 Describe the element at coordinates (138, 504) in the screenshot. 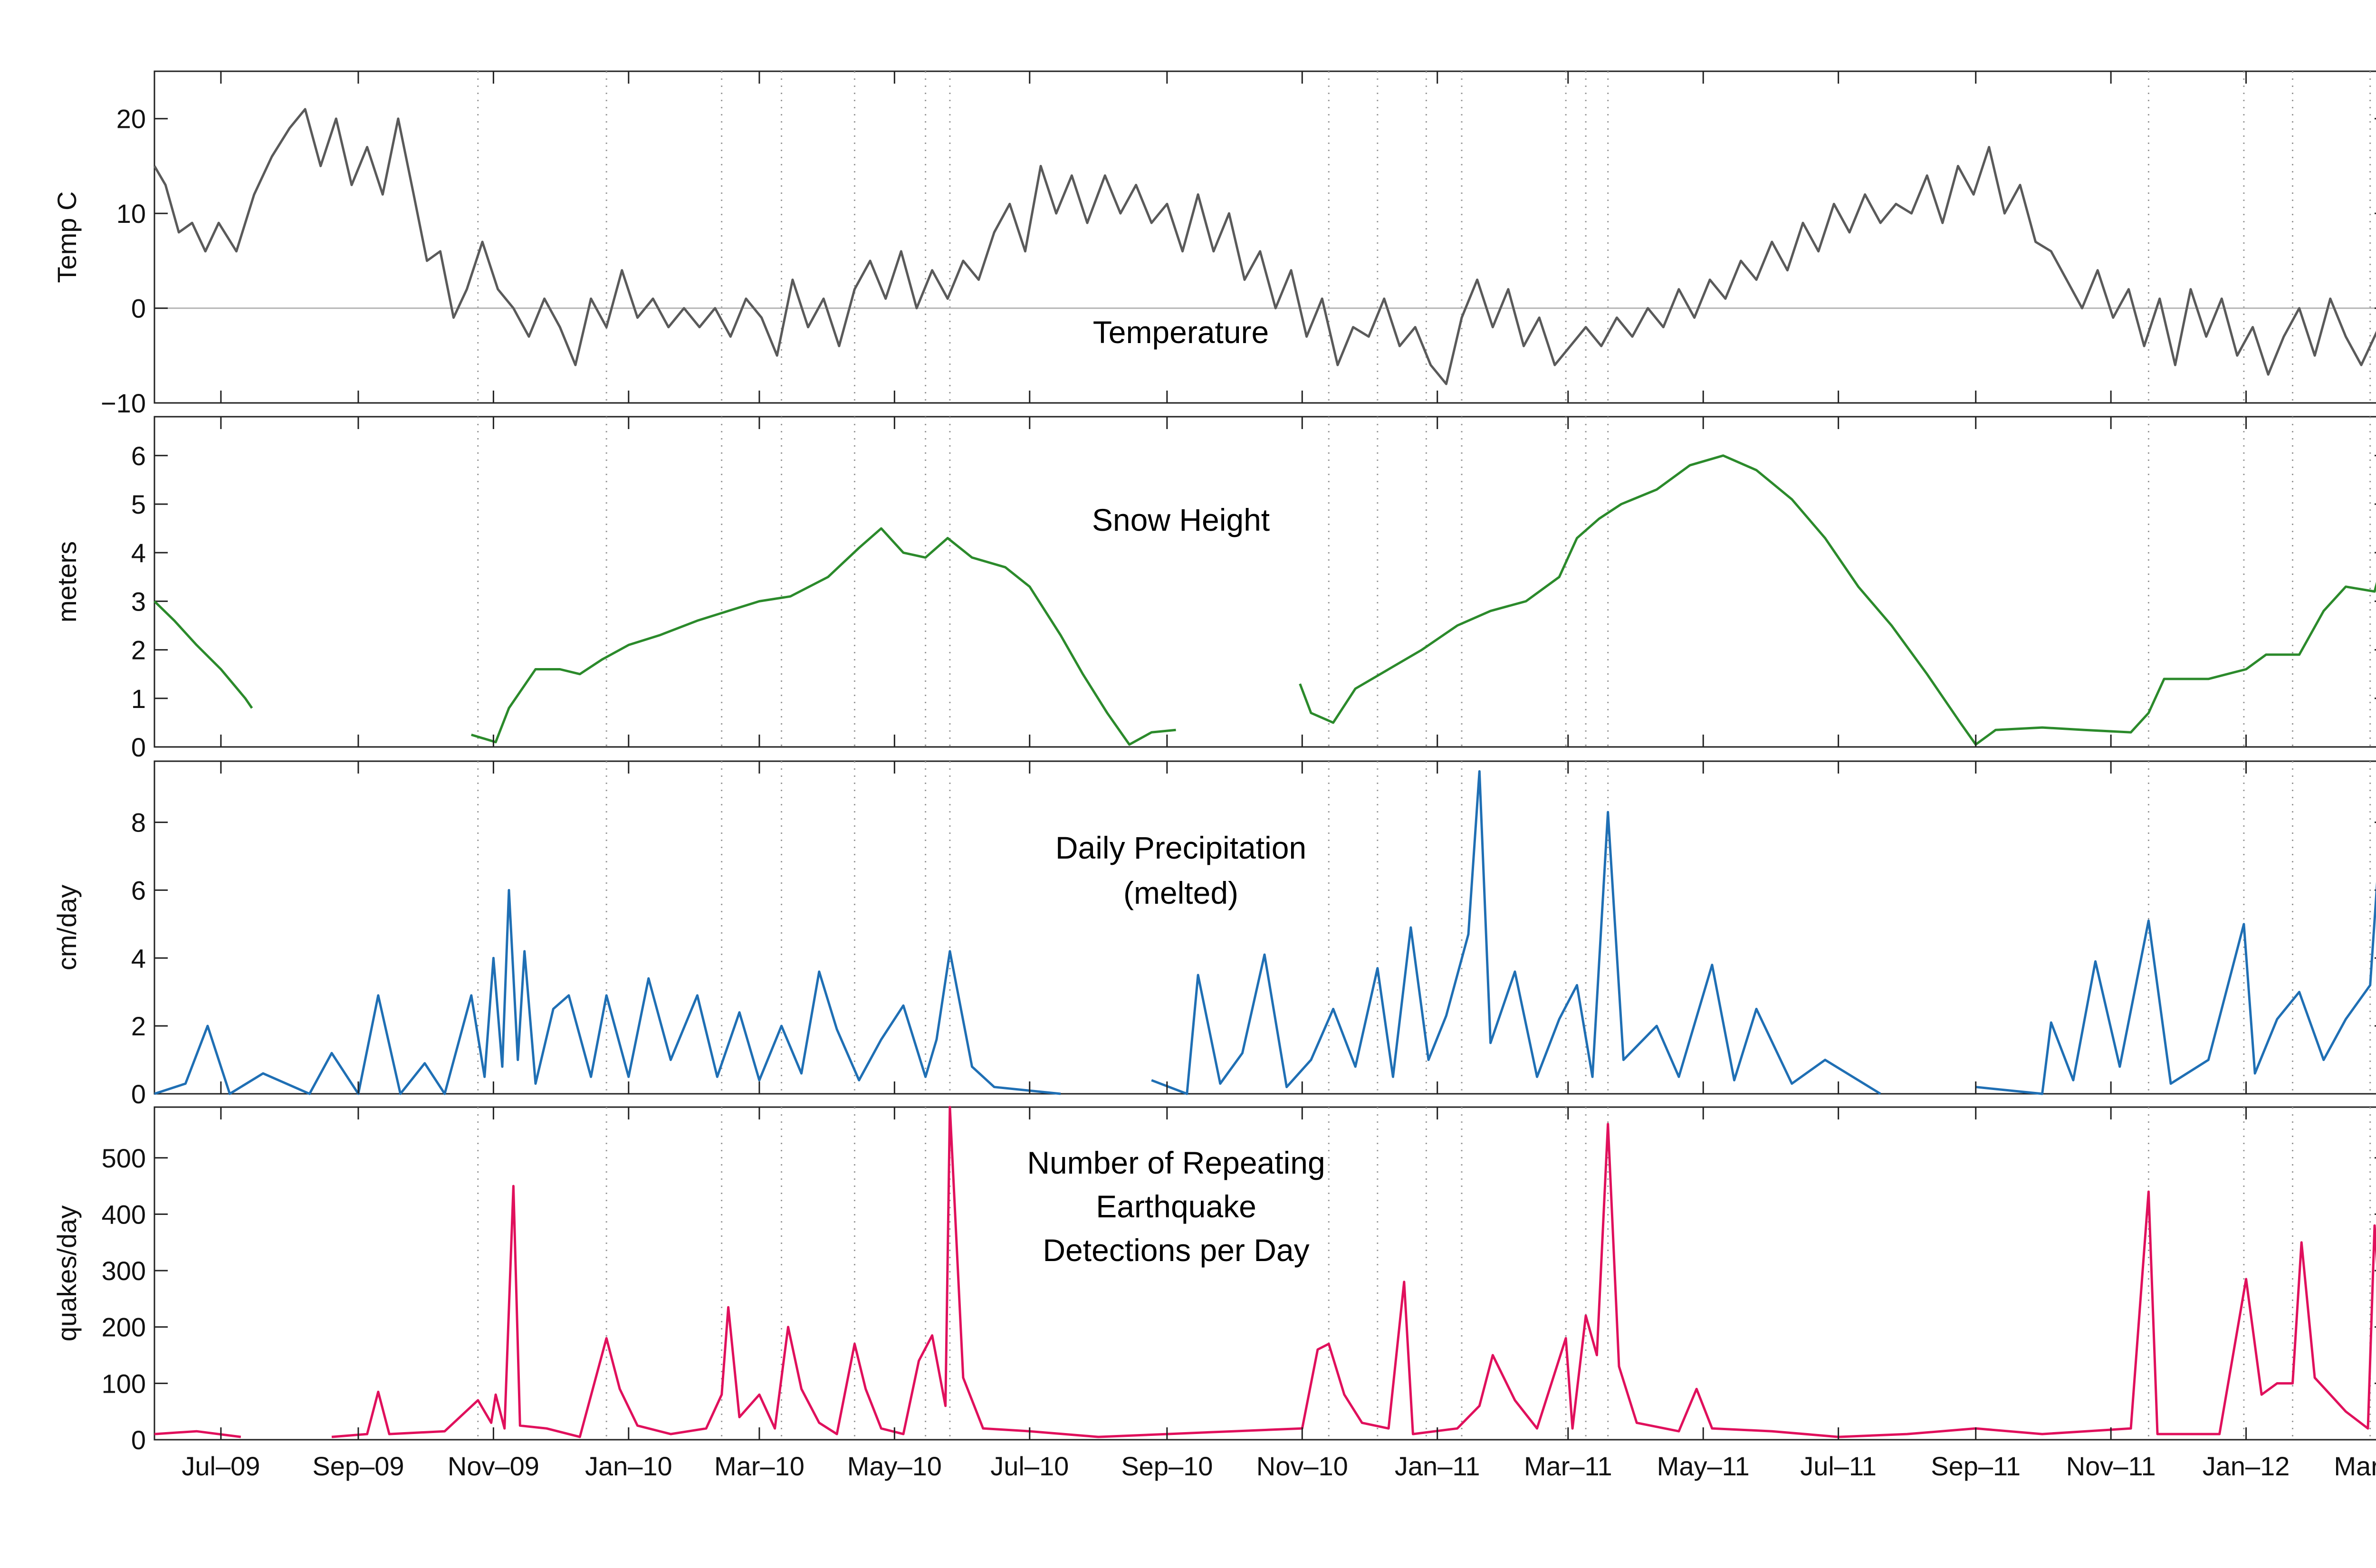

I see `y-tick-label: 5` at that location.